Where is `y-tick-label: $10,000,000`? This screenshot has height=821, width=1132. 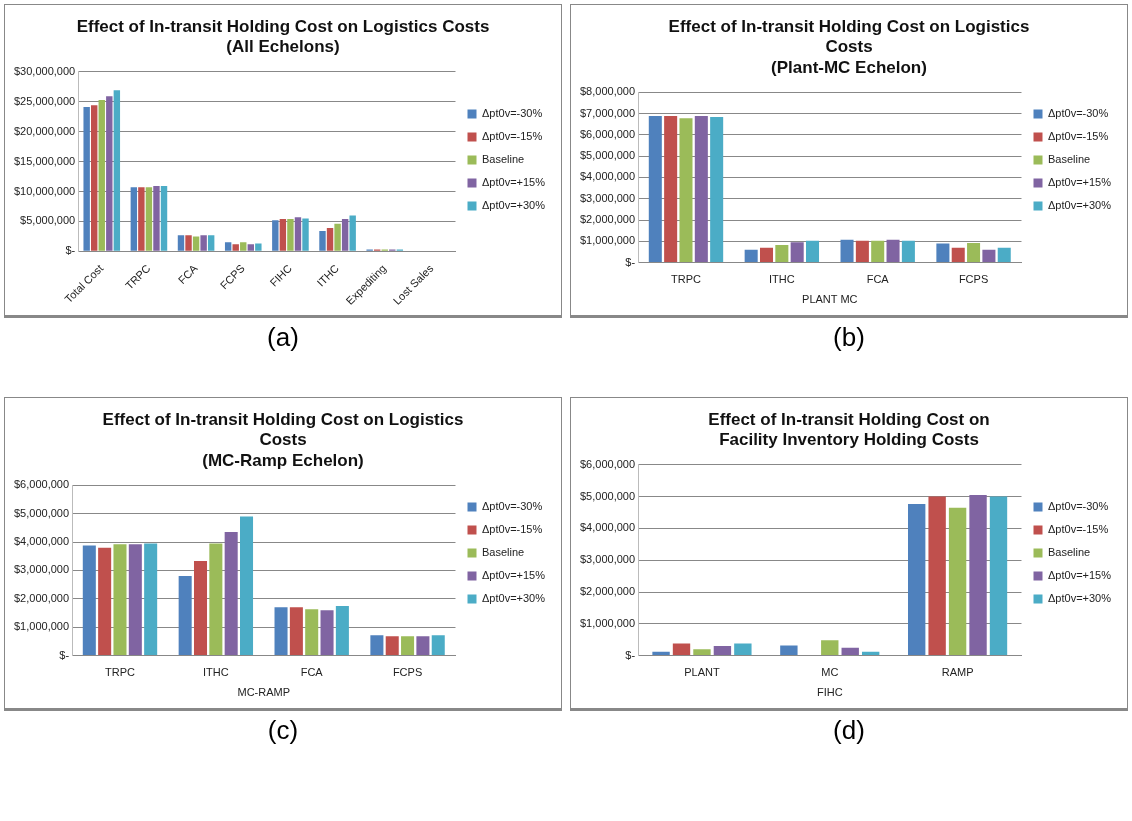
y-tick-label: $10,000,000 is located at coordinates (45, 190).